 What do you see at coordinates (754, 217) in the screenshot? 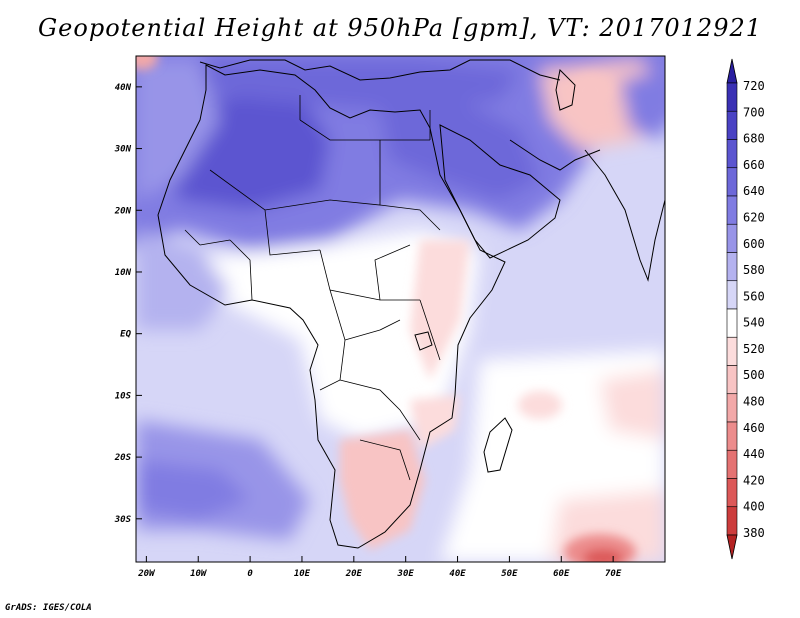
I see `colorbar-label-5: 620` at bounding box center [754, 217].